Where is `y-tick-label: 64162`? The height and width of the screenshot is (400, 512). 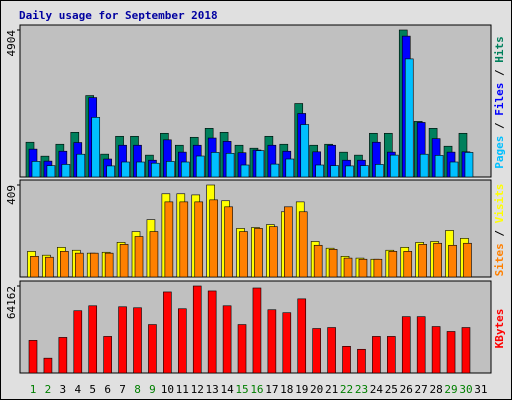 y-tick-label: 64162 is located at coordinates (11, 302).